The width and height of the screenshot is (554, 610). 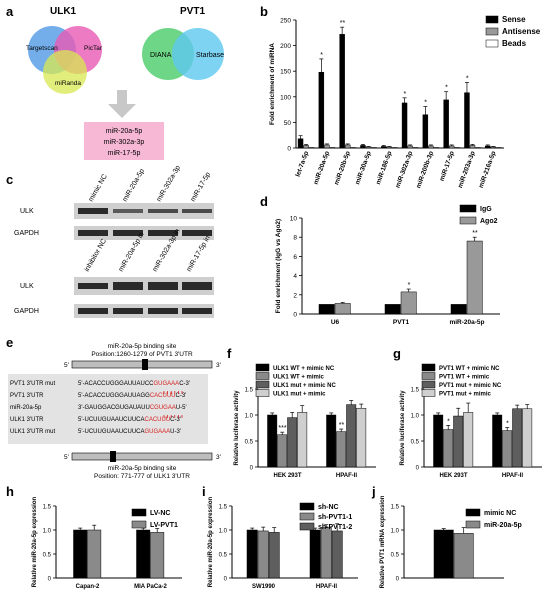 I want to click on legend-label: Beads, so click(x=514, y=43).